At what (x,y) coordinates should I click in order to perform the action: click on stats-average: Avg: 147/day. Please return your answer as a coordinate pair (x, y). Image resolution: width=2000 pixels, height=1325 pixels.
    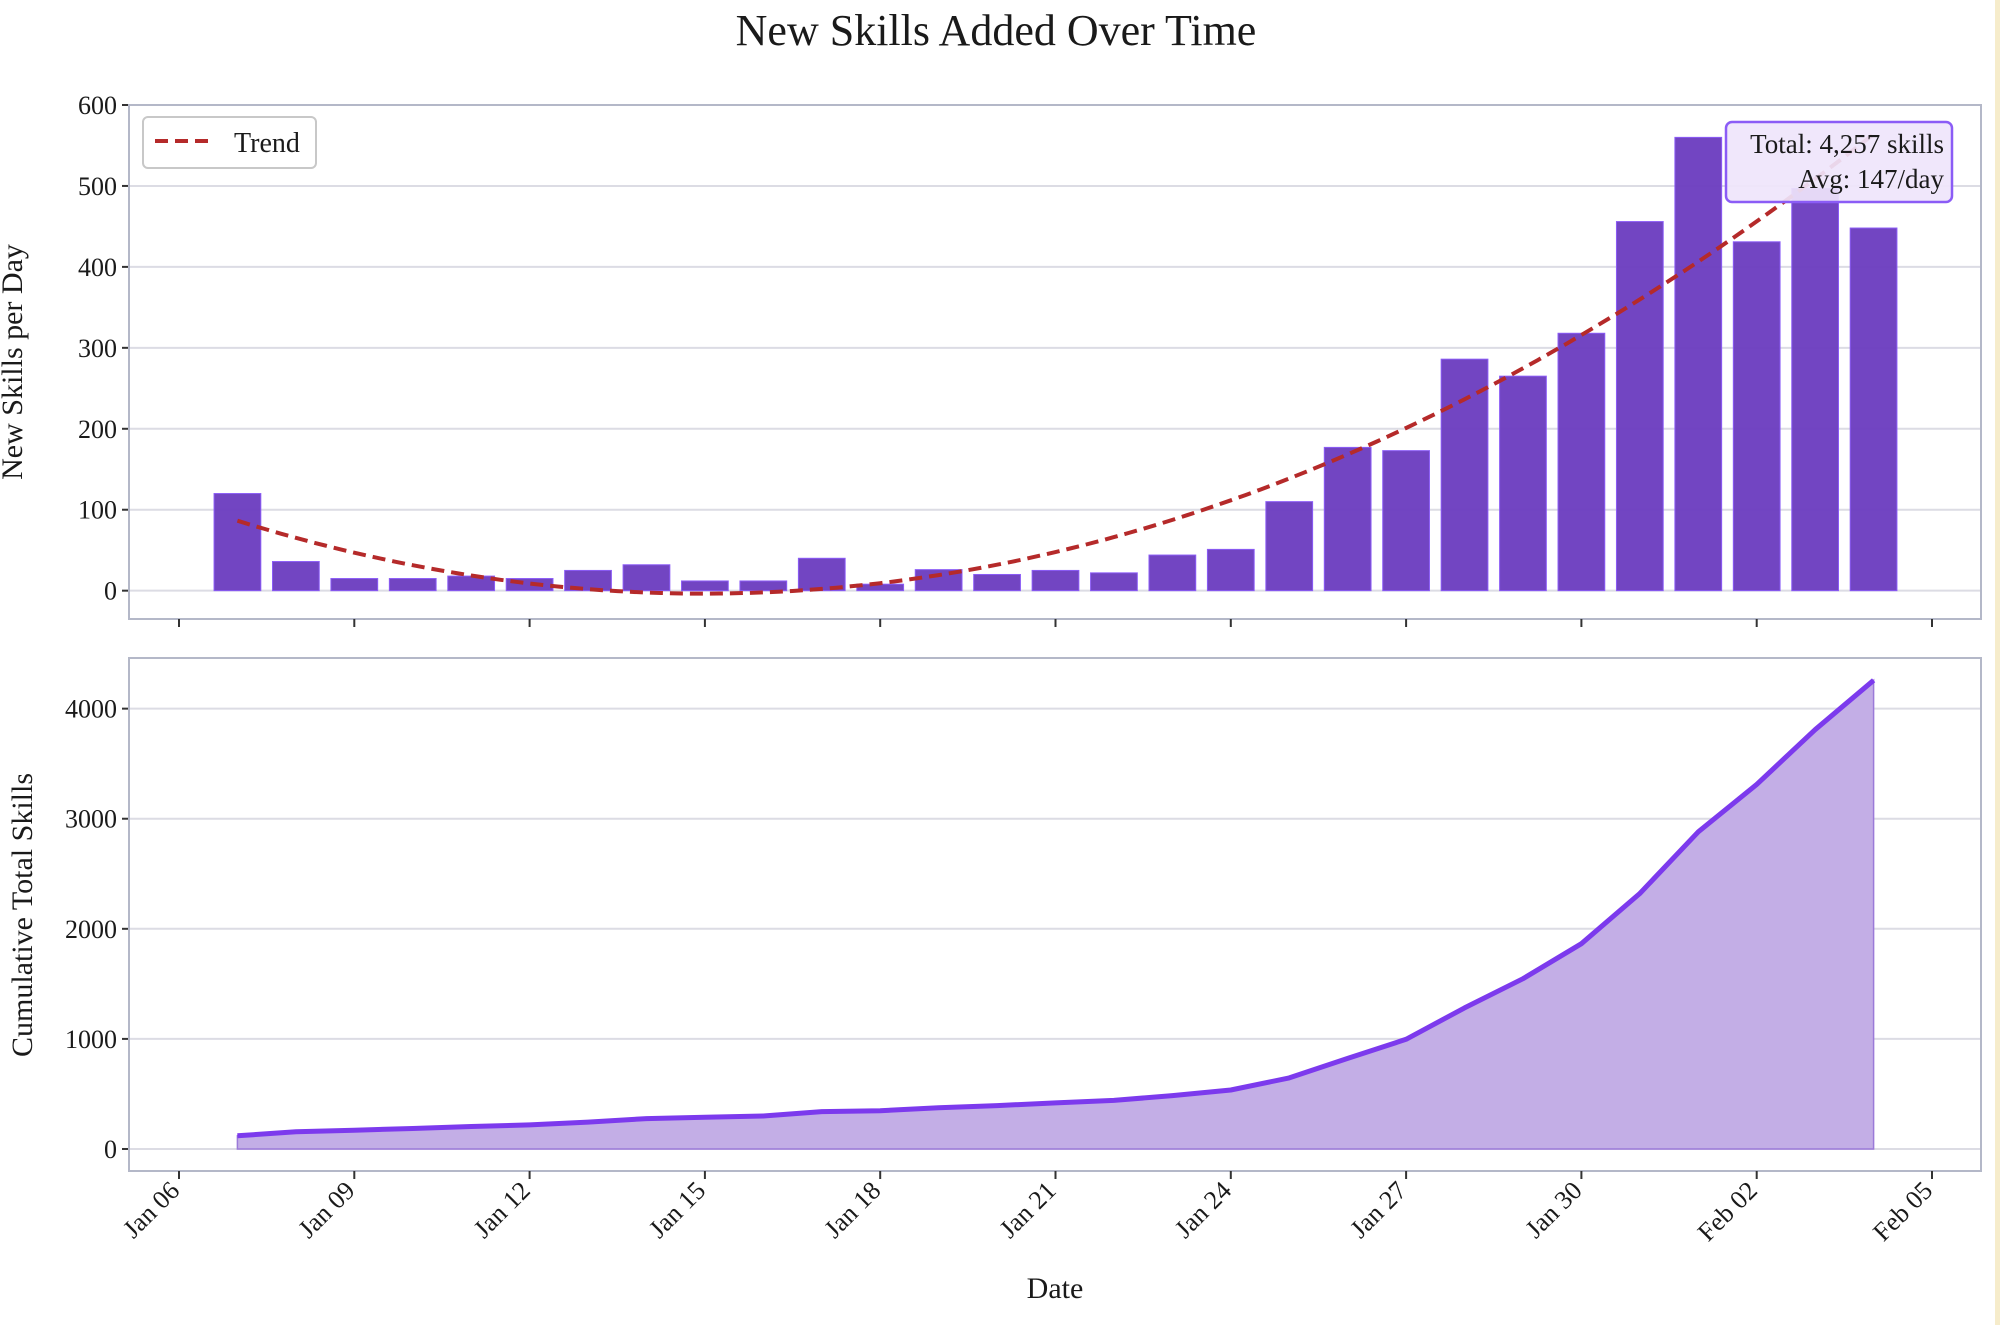
    Looking at the image, I should click on (1871, 179).